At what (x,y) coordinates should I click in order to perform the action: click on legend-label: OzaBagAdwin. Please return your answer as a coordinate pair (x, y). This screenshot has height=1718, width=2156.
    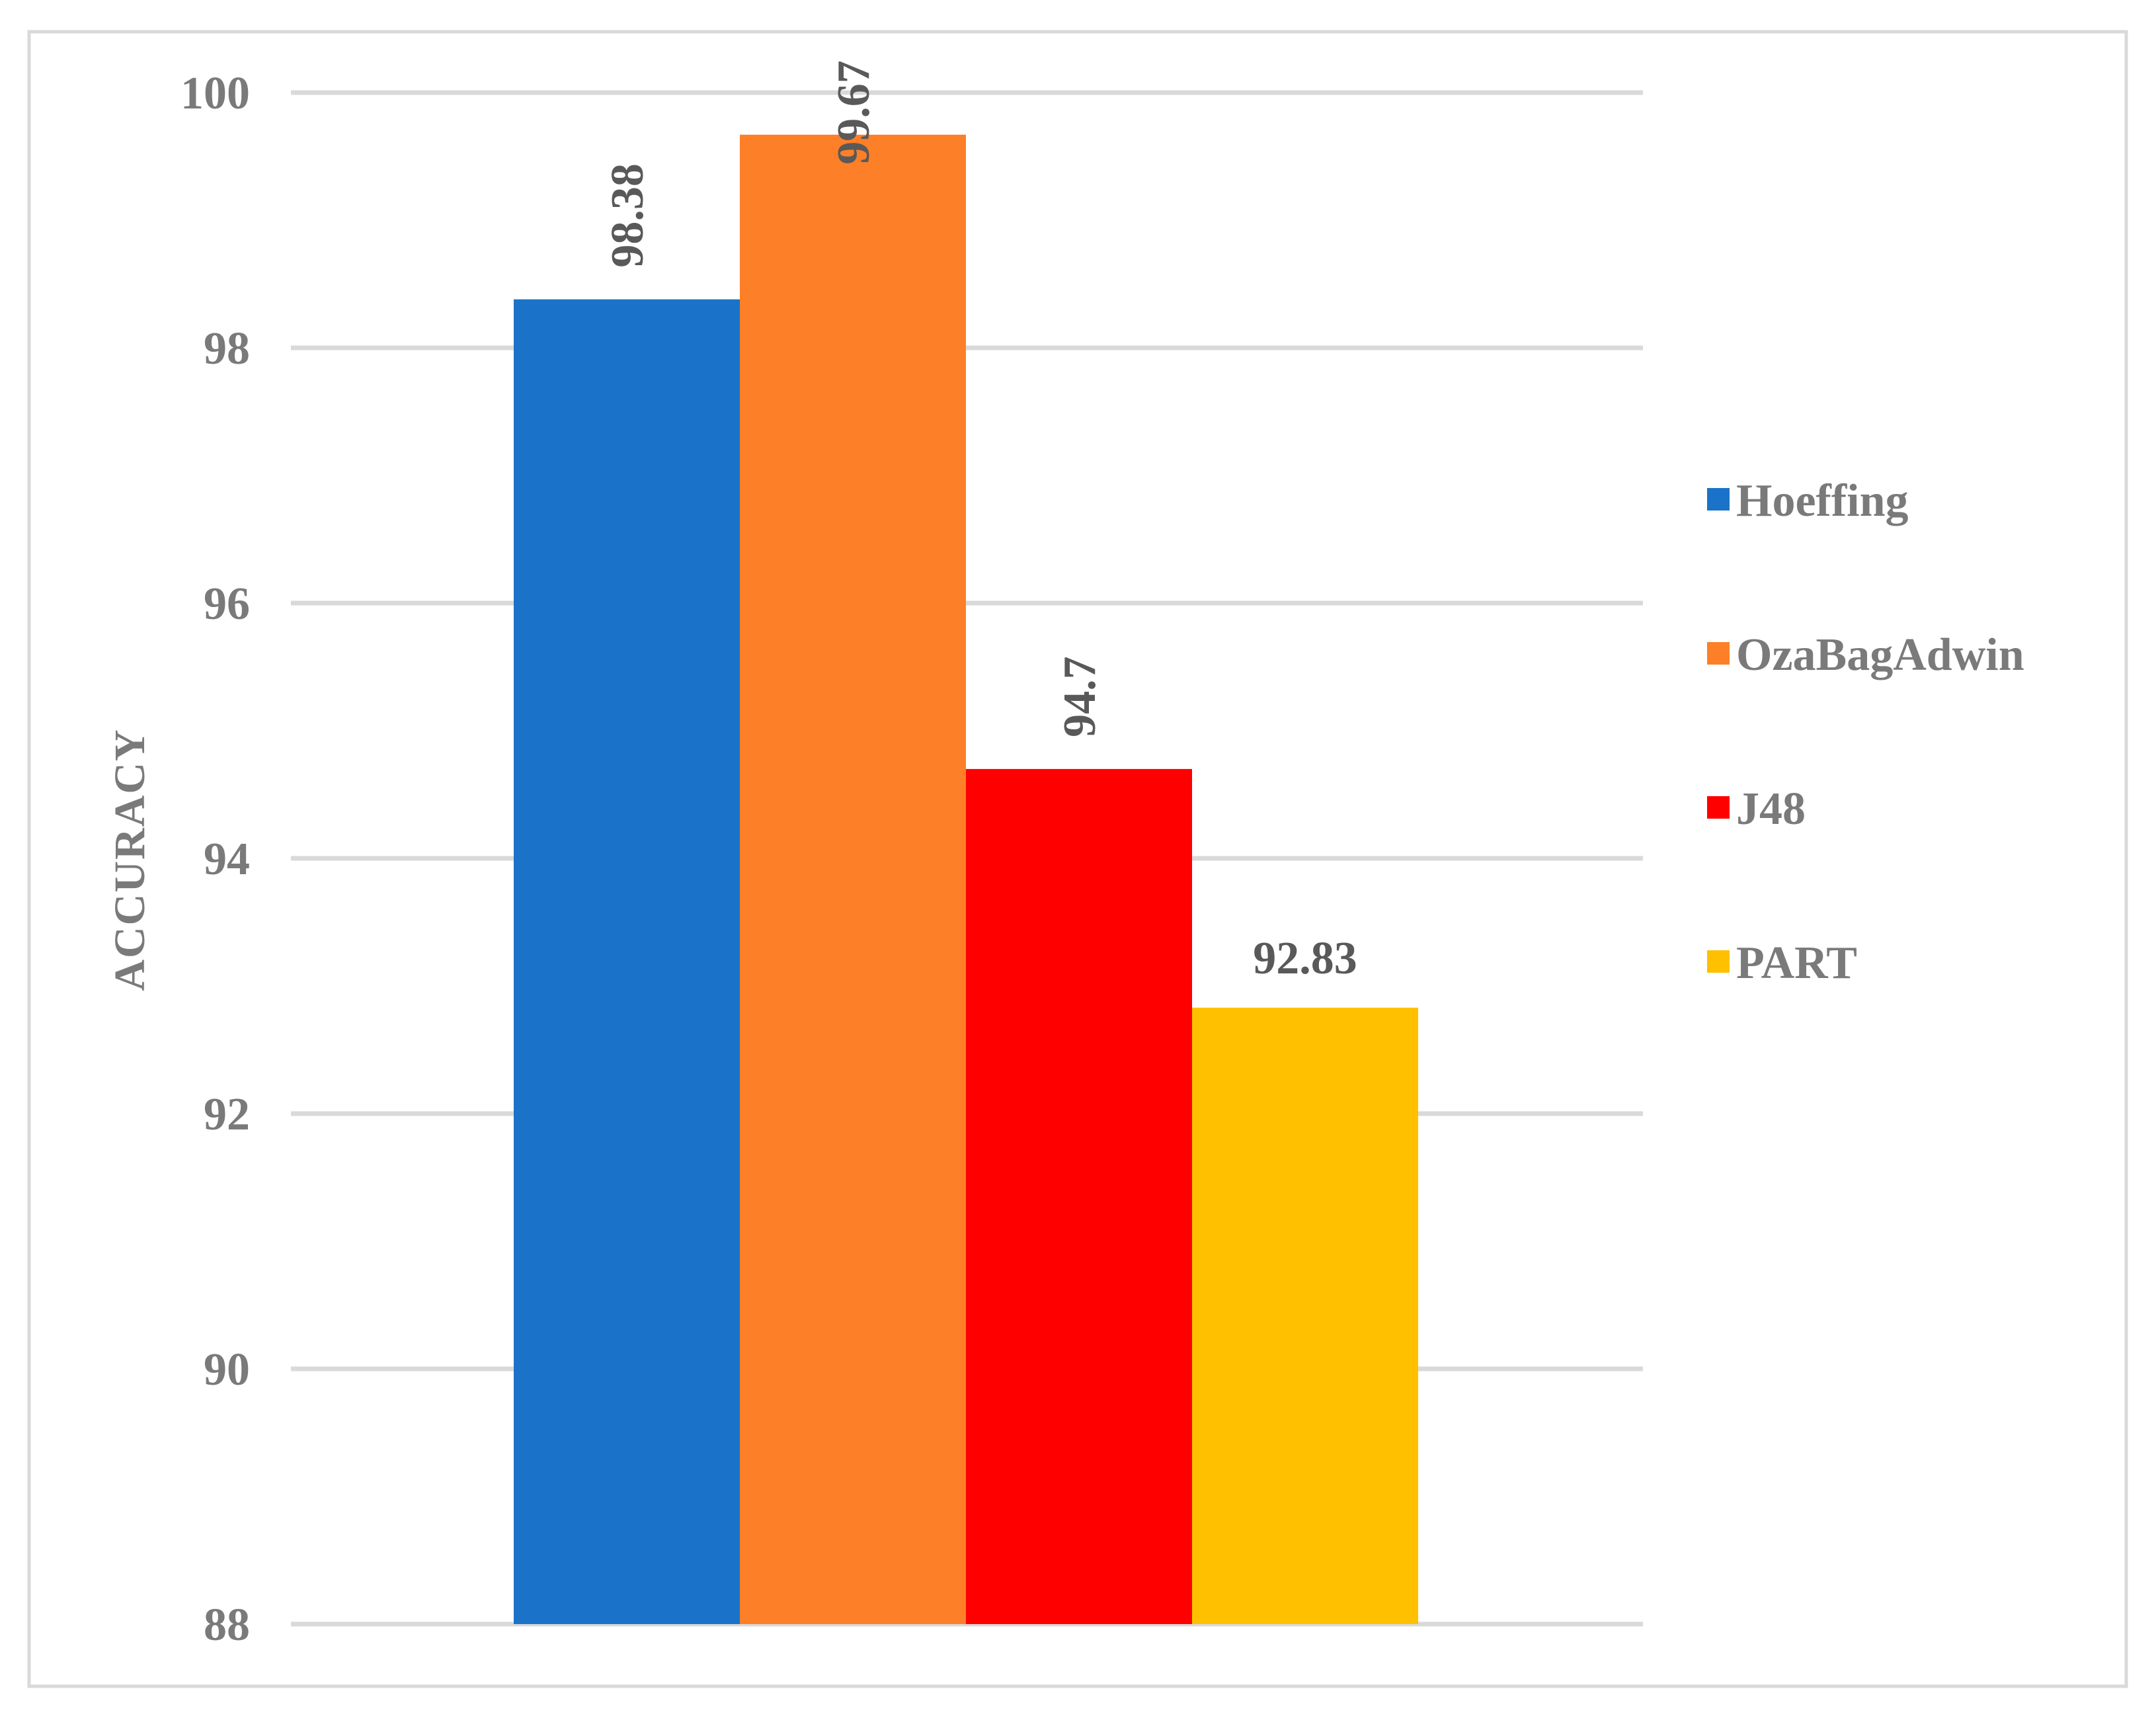
    Looking at the image, I should click on (1880, 655).